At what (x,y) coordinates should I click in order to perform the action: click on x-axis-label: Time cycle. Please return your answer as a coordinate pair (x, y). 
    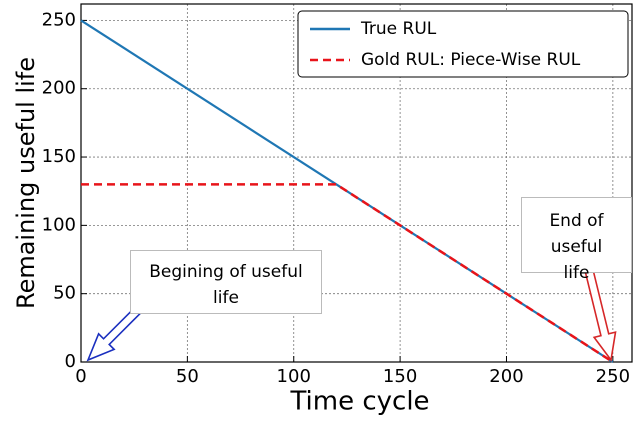
    Looking at the image, I should click on (359, 402).